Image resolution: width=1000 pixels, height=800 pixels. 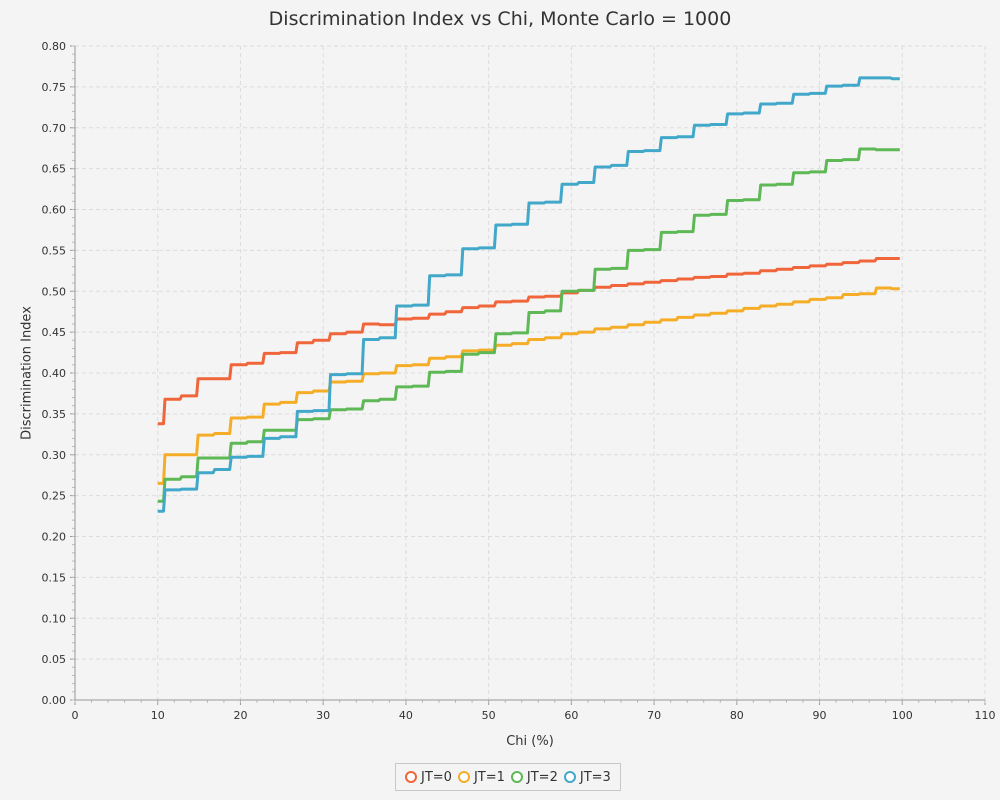 What do you see at coordinates (54, 128) in the screenshot?
I see `y-tick-label: 0.70` at bounding box center [54, 128].